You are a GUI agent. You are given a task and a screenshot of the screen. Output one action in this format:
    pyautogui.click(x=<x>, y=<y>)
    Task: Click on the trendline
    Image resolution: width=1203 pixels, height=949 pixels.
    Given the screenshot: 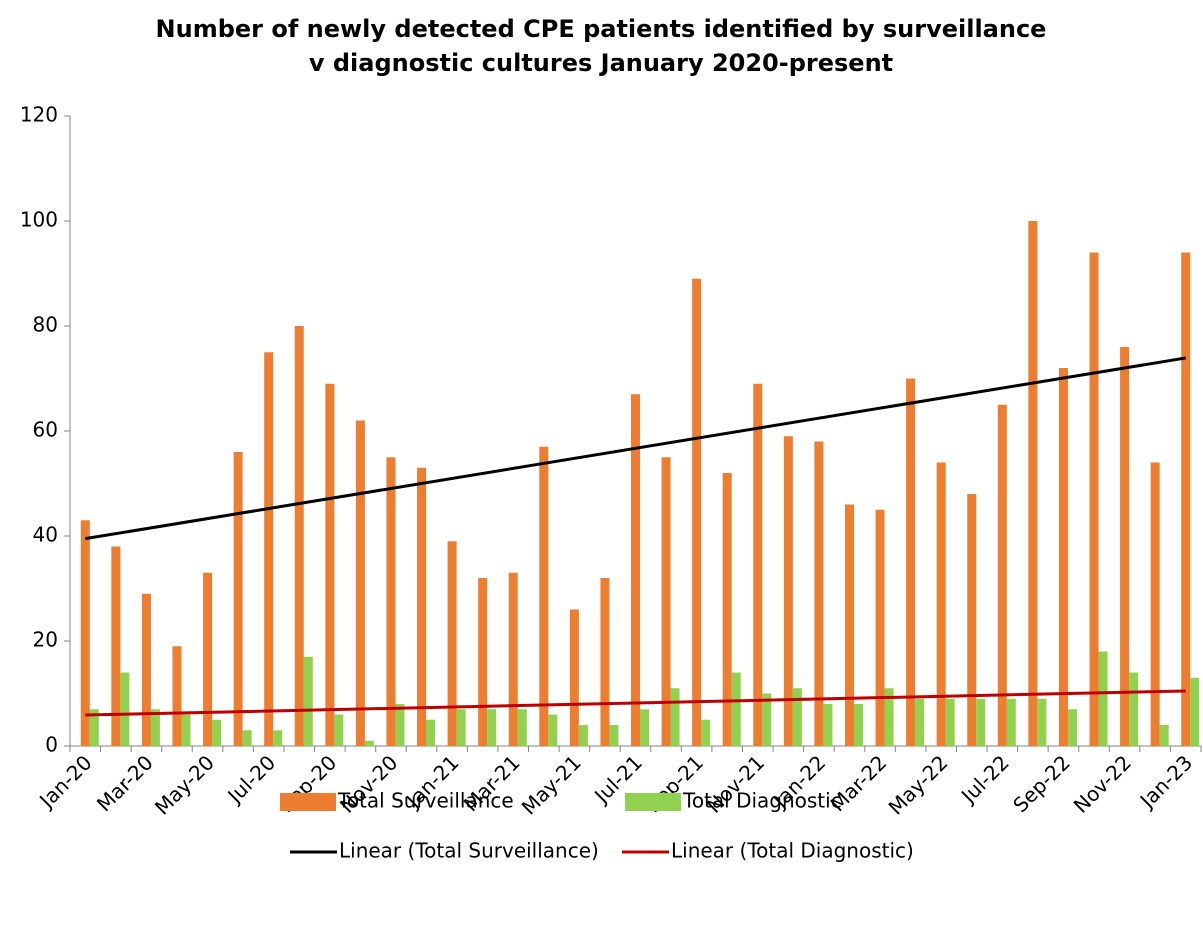 What is the action you would take?
    pyautogui.click(x=635, y=703)
    